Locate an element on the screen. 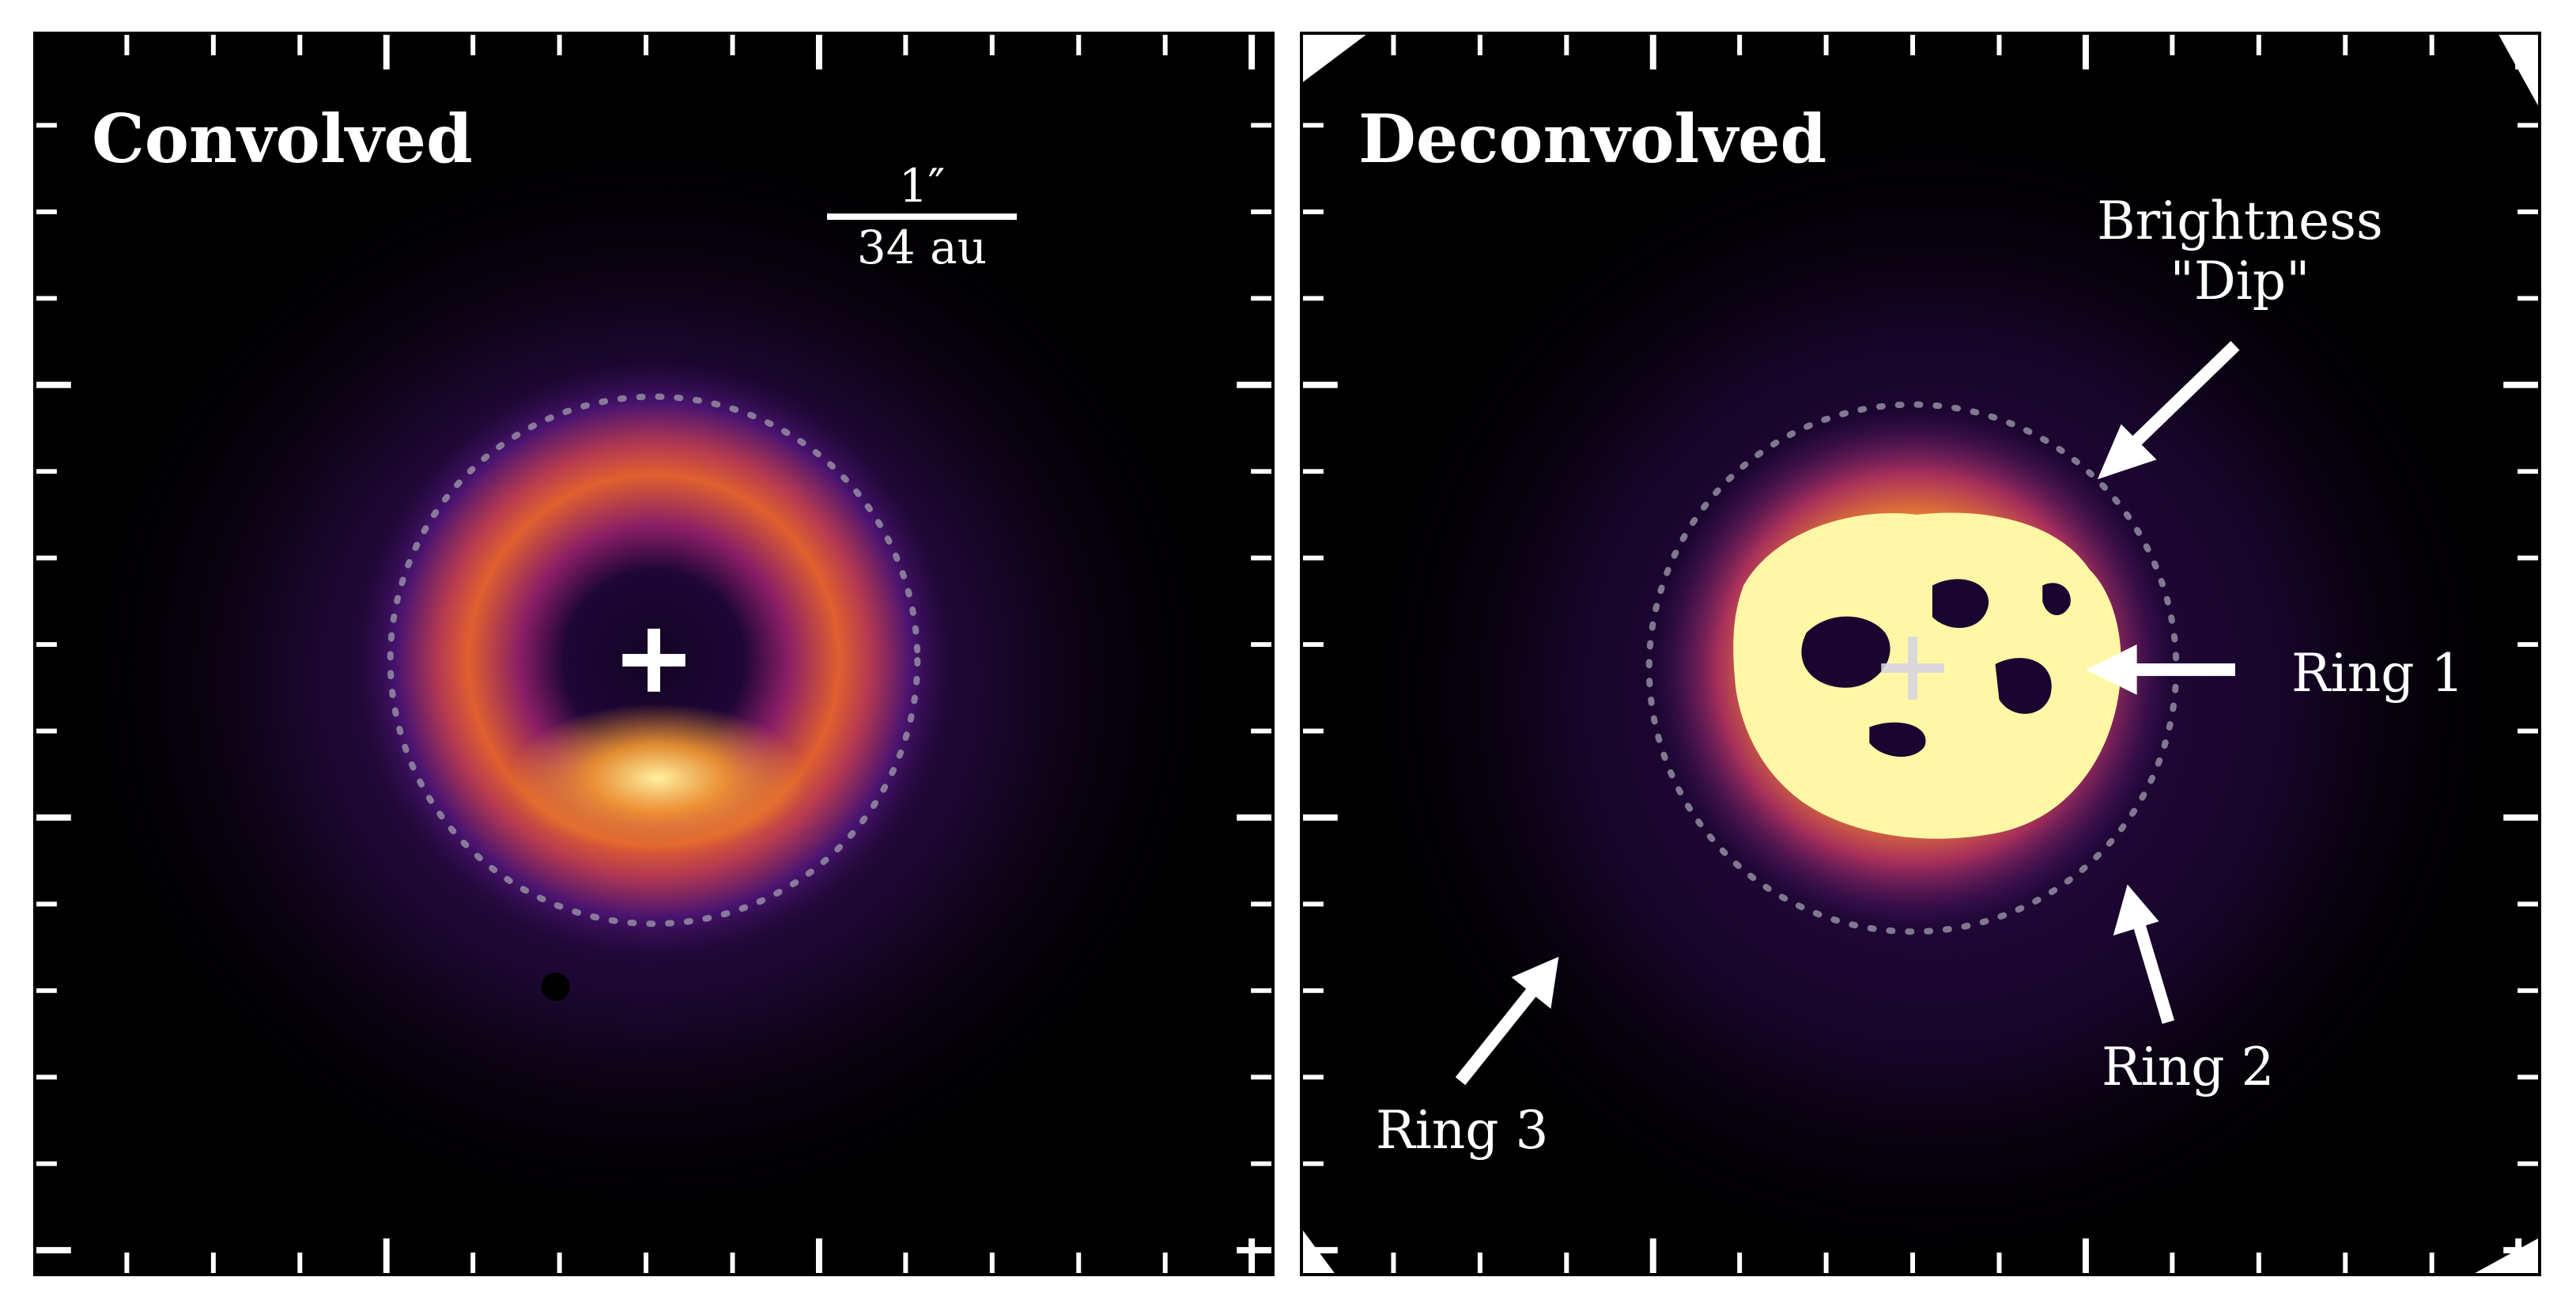 This screenshot has height=1311, width=2576. dotted-circle is located at coordinates (654, 660).